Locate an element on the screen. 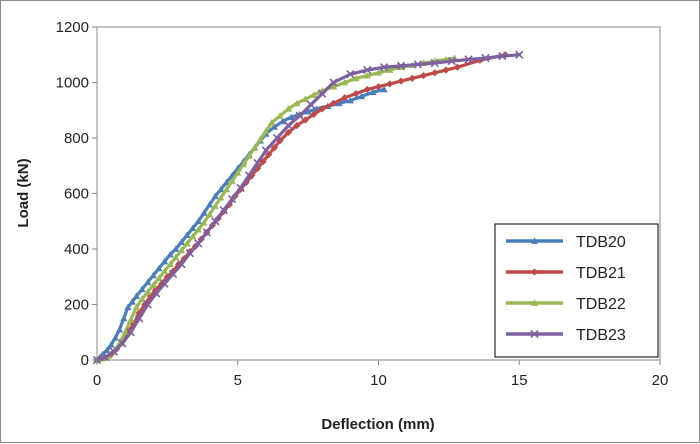 Image resolution: width=700 pixels, height=444 pixels. x-tick-label: 5 is located at coordinates (238, 380).